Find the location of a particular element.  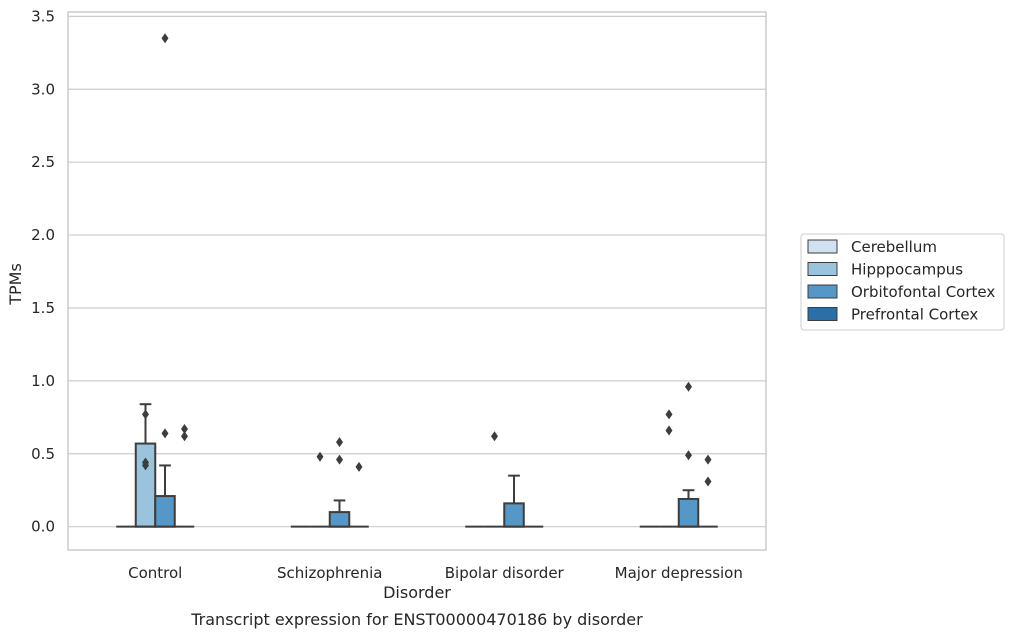

y-tick-label: 0.0 is located at coordinates (43, 527).